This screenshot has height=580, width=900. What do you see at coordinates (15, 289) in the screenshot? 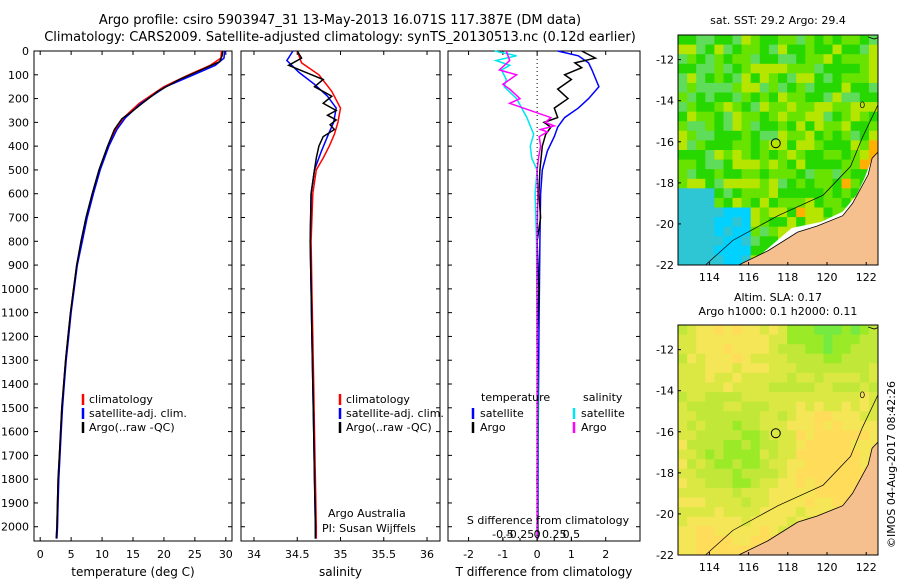
I see `y-tick-label: 1000` at bounding box center [15, 289].